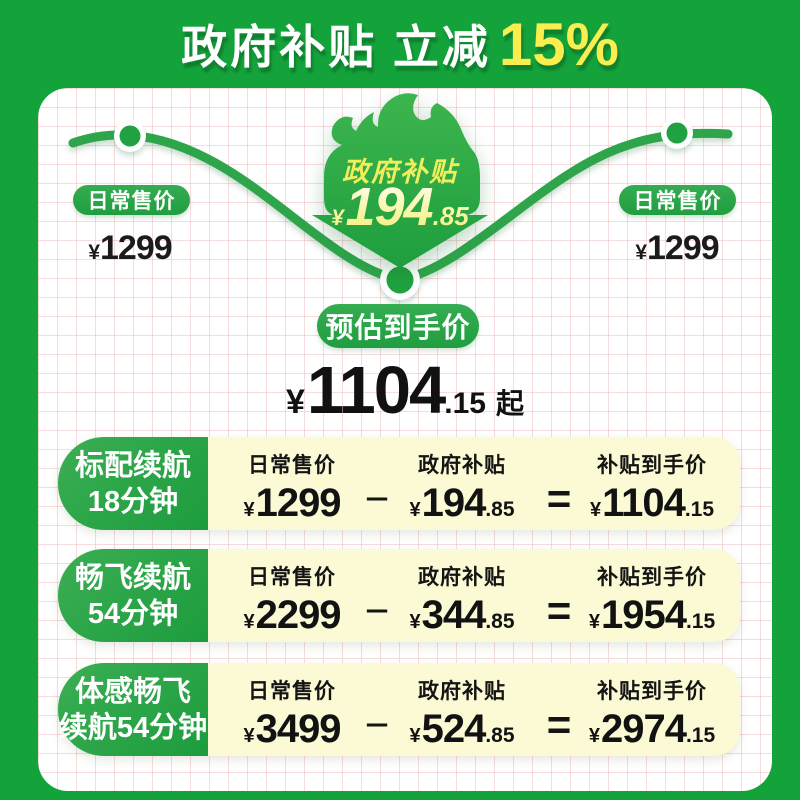 This screenshot has width=800, height=800. I want to click on variant-row: 体感畅飞 续航54分钟 日常售价 ¥ 3499 − 政府补贴 ¥, so click(399, 709).